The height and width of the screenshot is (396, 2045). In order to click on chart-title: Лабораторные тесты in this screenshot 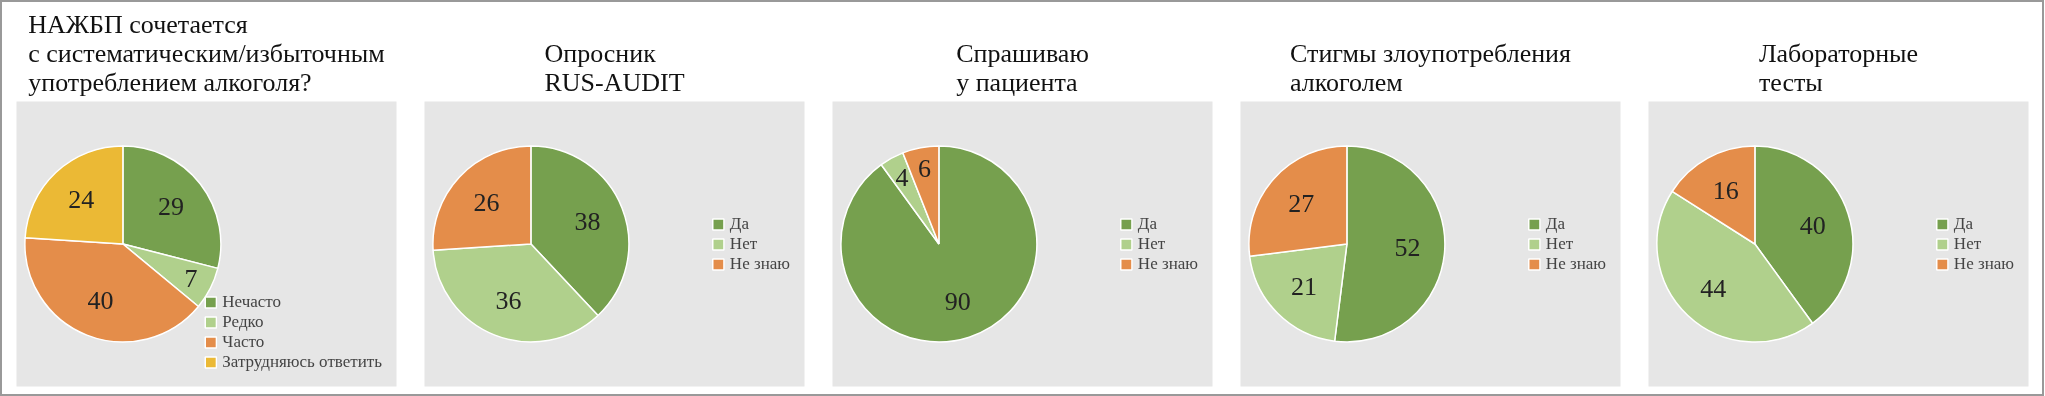, I will do `click(1838, 67)`.